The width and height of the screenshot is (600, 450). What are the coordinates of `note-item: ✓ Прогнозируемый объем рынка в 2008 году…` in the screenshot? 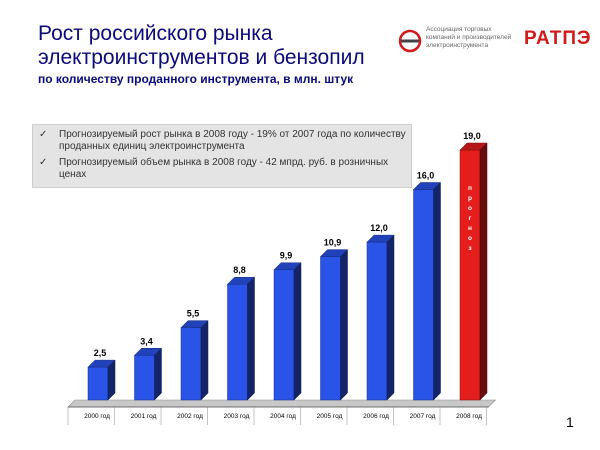 It's located at (222, 169).